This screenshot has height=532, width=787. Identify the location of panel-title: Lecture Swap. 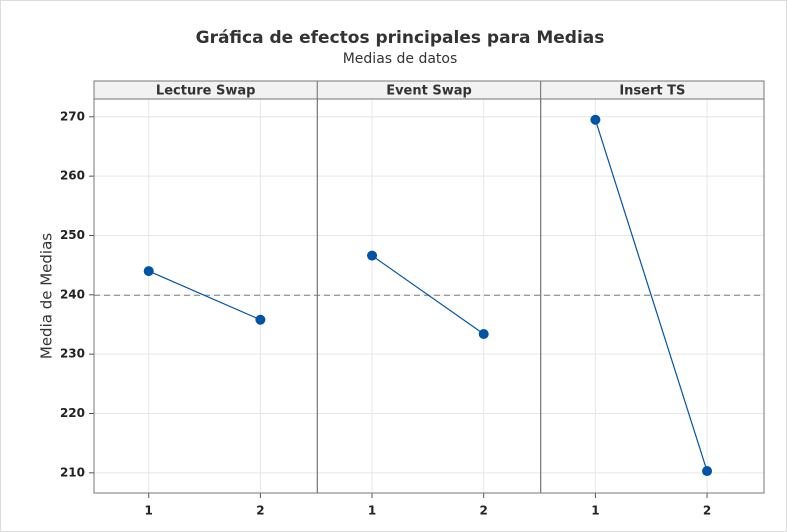
(205, 91).